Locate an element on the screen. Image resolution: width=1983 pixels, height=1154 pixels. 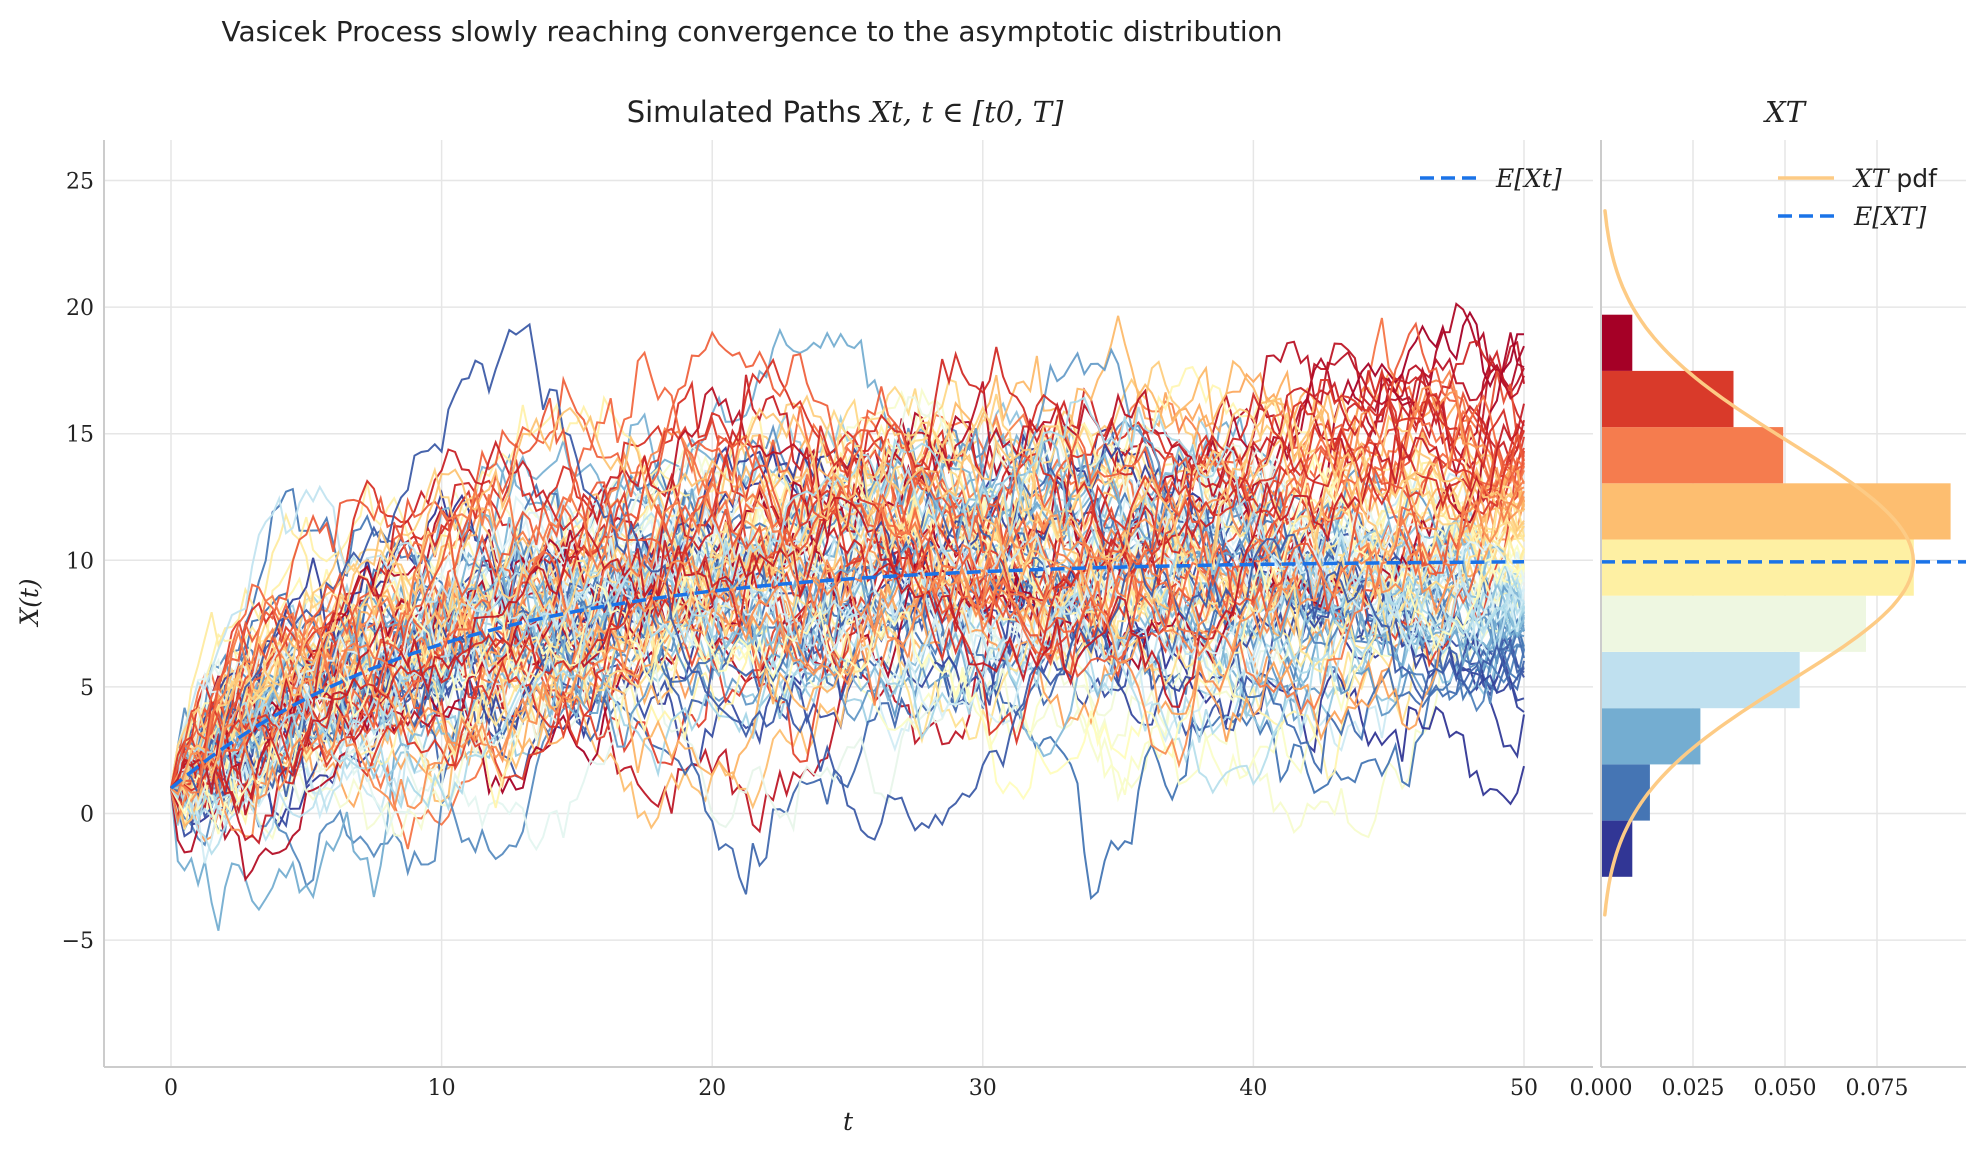
main-y-ticks: −5 0 5 10 15 20 25 is located at coordinates (78, 562).